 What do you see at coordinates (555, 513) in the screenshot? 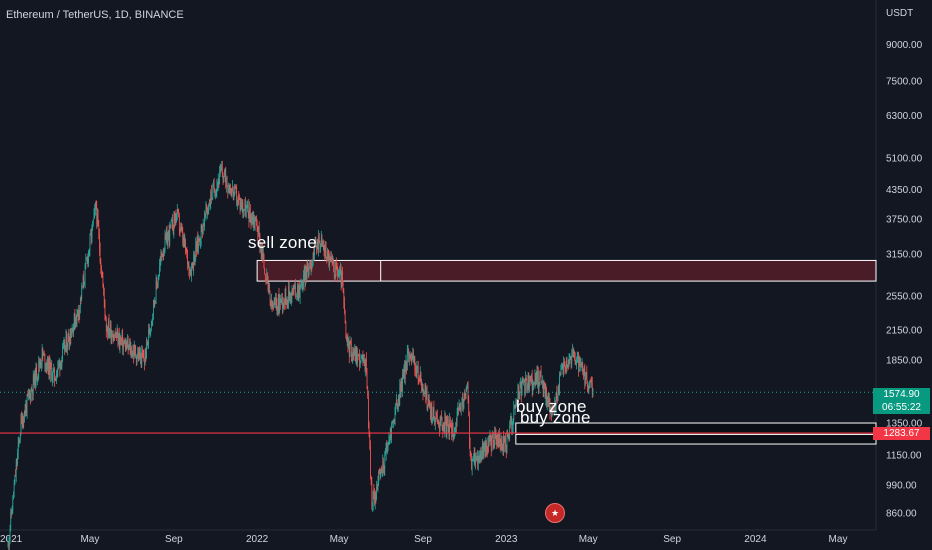
I see `us-flag-icon: ★` at bounding box center [555, 513].